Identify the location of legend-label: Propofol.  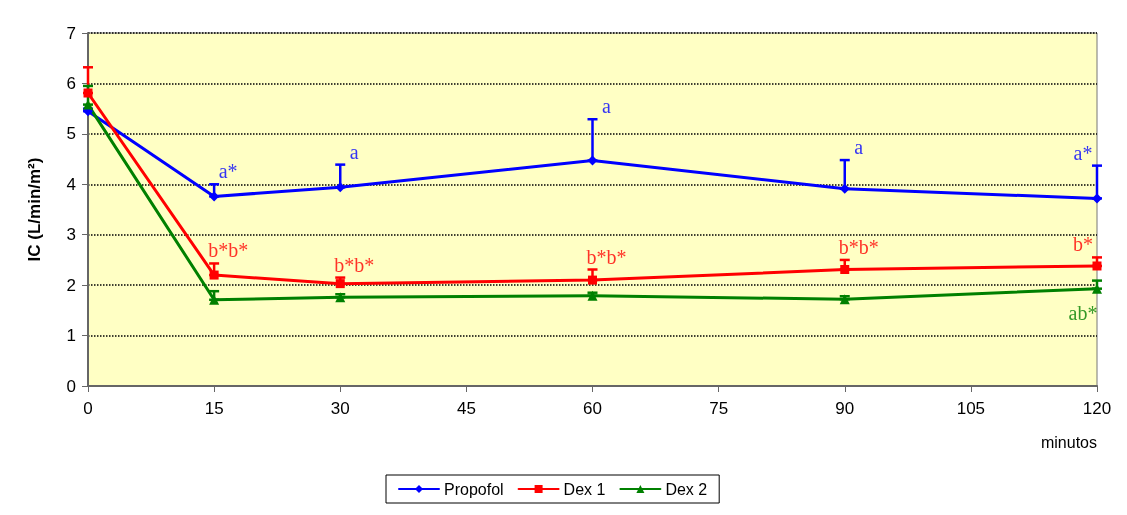
(474, 489).